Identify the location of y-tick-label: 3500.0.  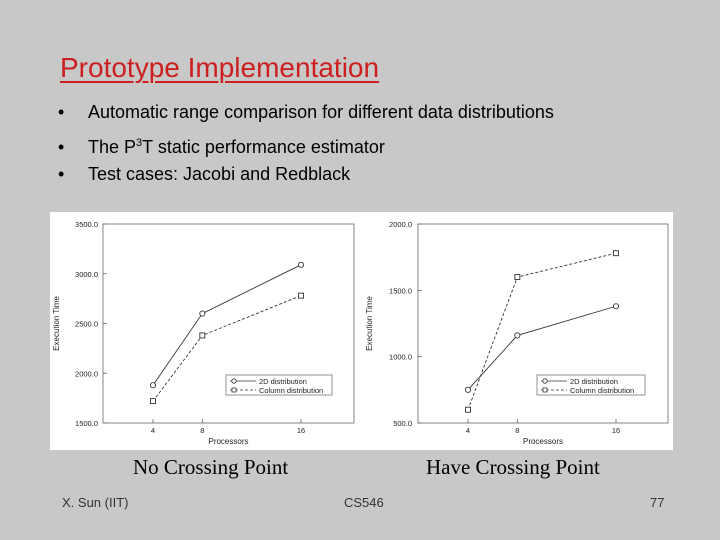
(86, 224).